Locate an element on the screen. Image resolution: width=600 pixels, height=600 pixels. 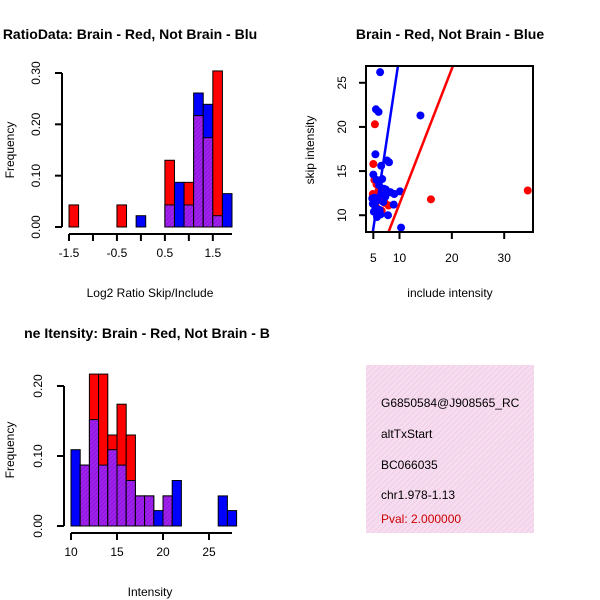
info-pval: Pval: 2.000000 is located at coordinates (421, 519).